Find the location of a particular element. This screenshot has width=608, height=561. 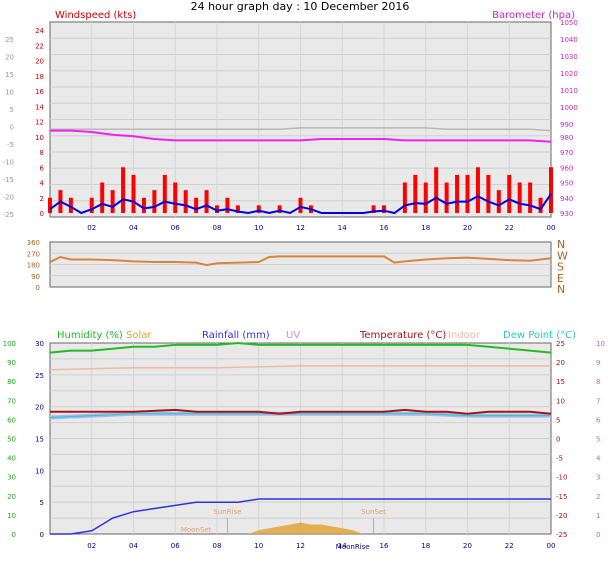

uv-tick-label: 2 is located at coordinates (598, 497).